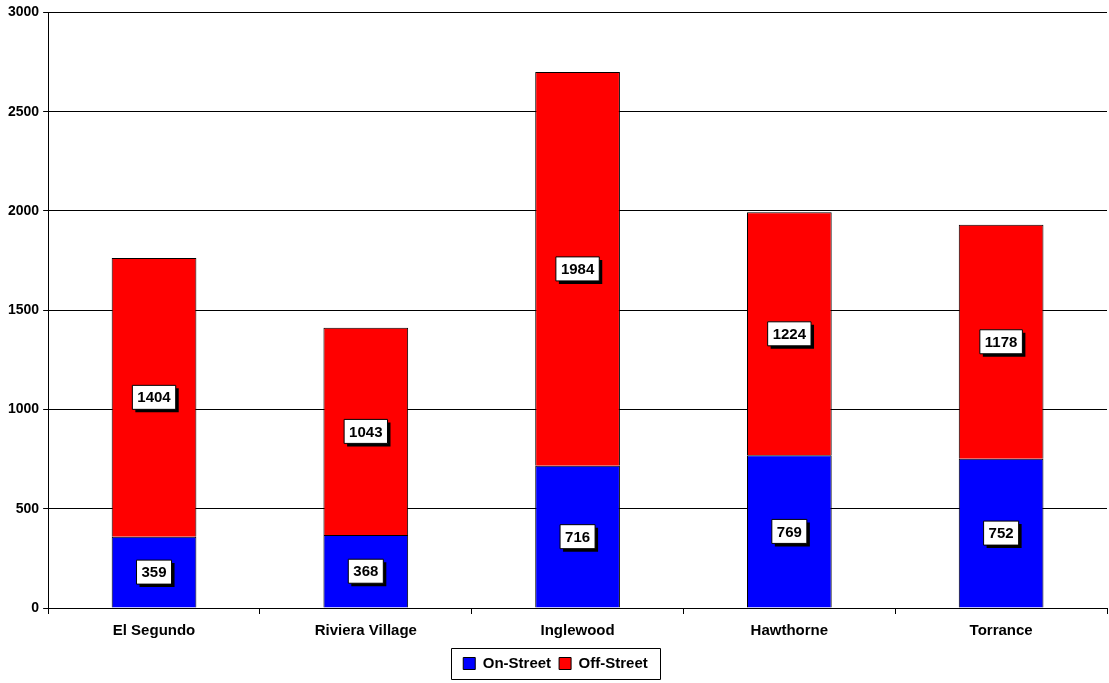 Image resolution: width=1109 pixels, height=683 pixels. What do you see at coordinates (1001, 630) in the screenshot?
I see `x-tick-label: Torrance` at bounding box center [1001, 630].